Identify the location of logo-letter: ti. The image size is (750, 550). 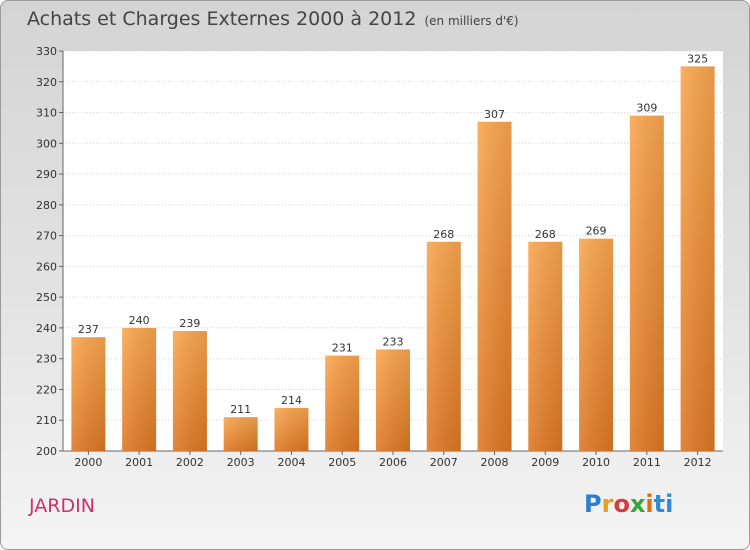
(663, 504).